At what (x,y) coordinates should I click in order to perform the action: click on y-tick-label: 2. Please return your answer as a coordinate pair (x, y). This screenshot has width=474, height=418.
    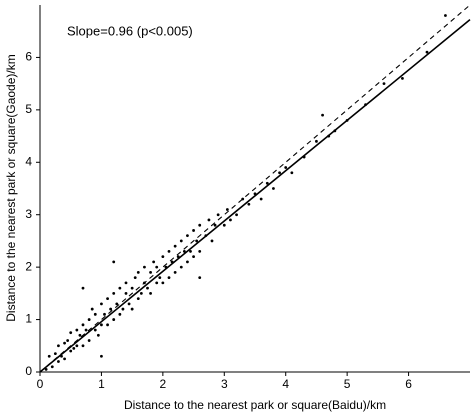
    Looking at the image, I should click on (28, 266).